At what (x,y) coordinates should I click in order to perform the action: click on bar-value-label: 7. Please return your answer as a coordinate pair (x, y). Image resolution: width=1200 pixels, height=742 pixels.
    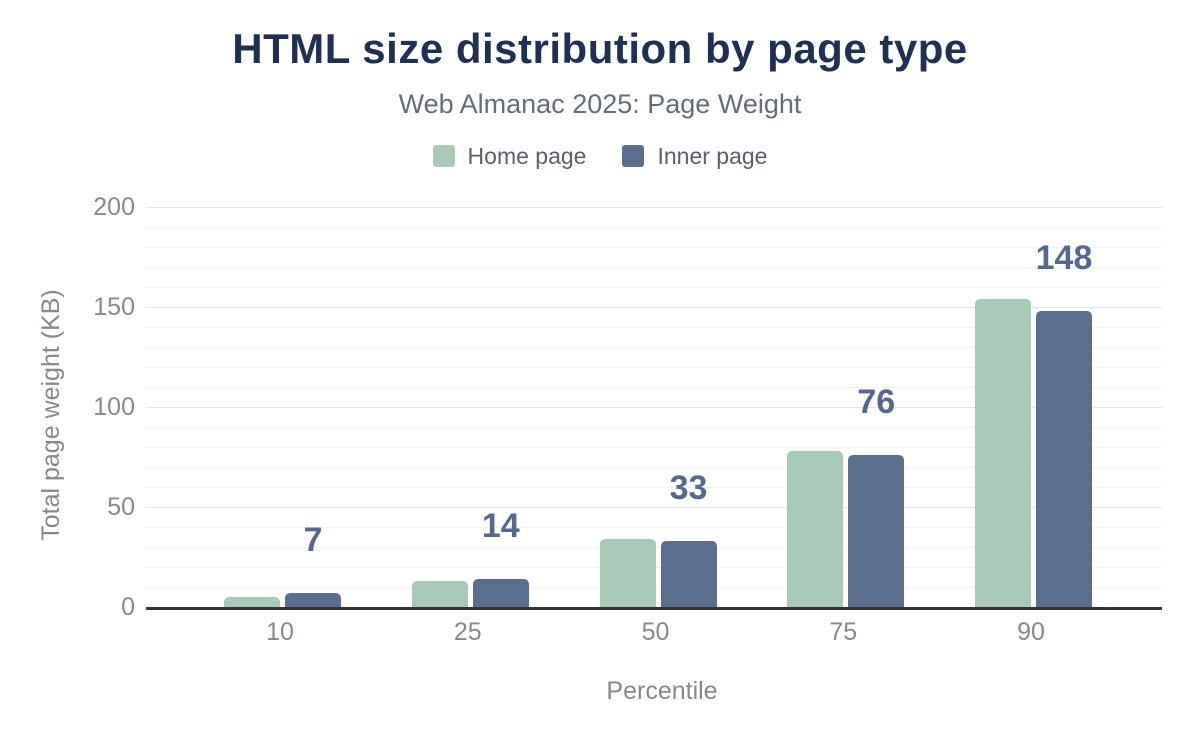
    Looking at the image, I should click on (313, 540).